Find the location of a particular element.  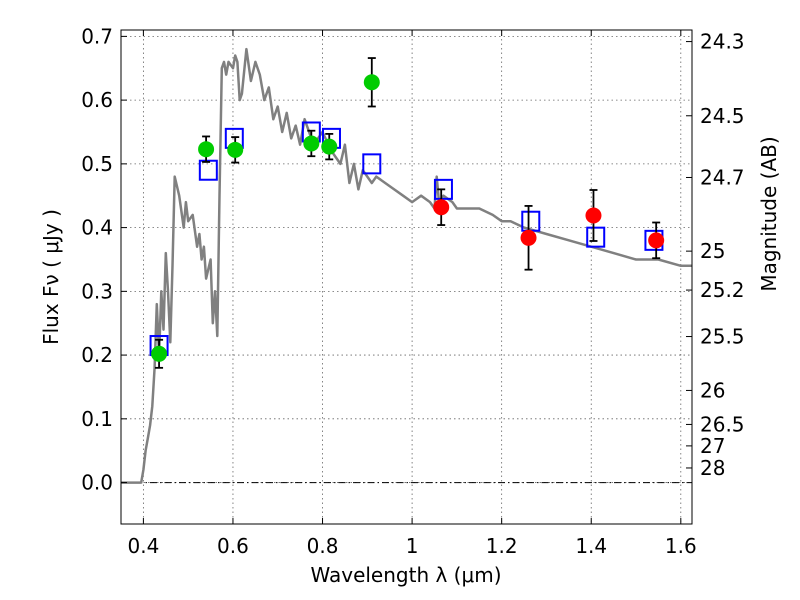

magnitude-tick-label: 25.5 is located at coordinates (722, 337).